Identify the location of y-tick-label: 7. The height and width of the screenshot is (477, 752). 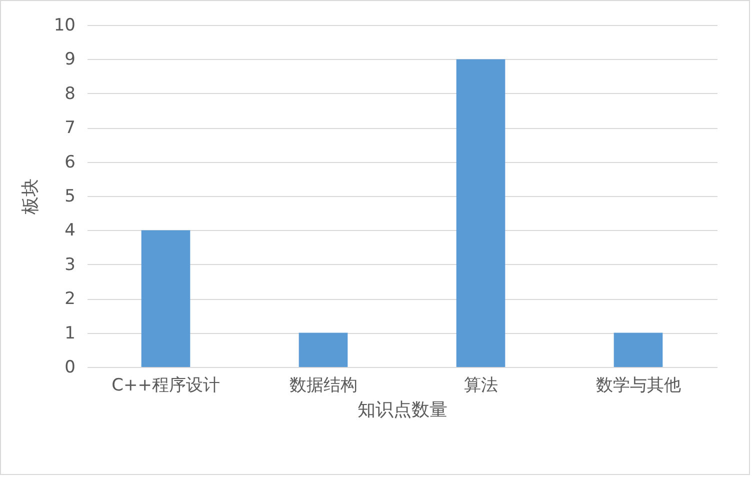
(70, 128).